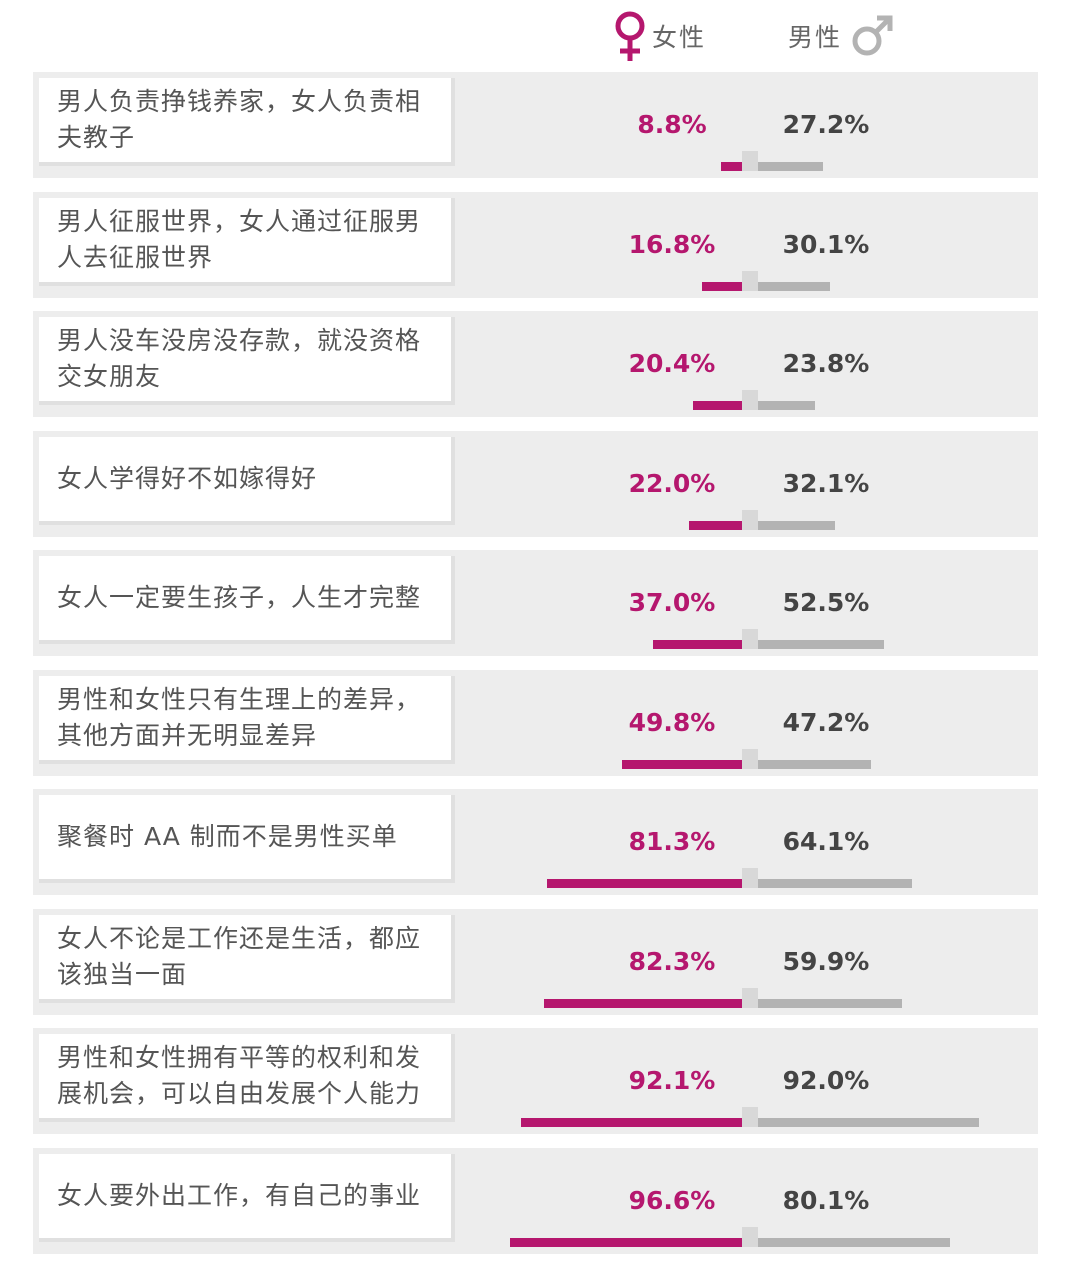 The image size is (1080, 1268). Describe the element at coordinates (826, 1200) in the screenshot. I see `male-value-label: 80.1%` at that location.